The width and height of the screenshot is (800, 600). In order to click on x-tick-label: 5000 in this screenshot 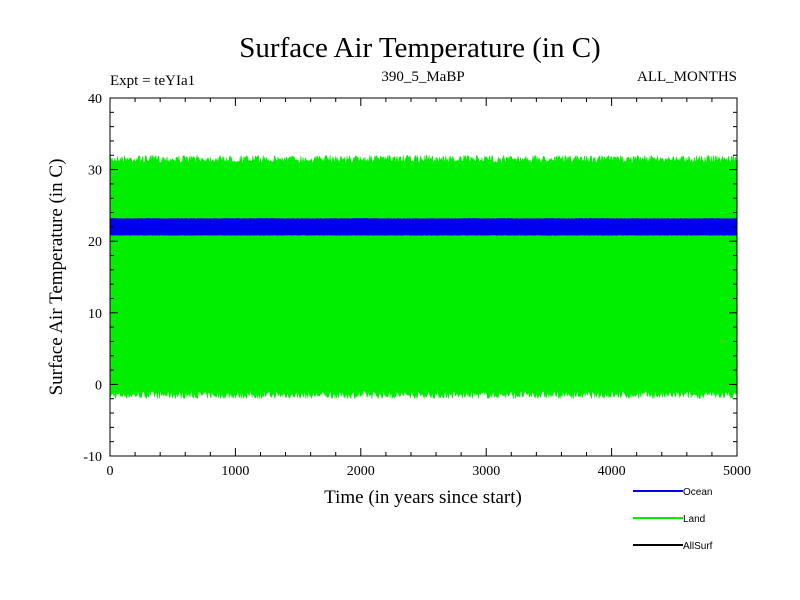, I will do `click(737, 471)`.